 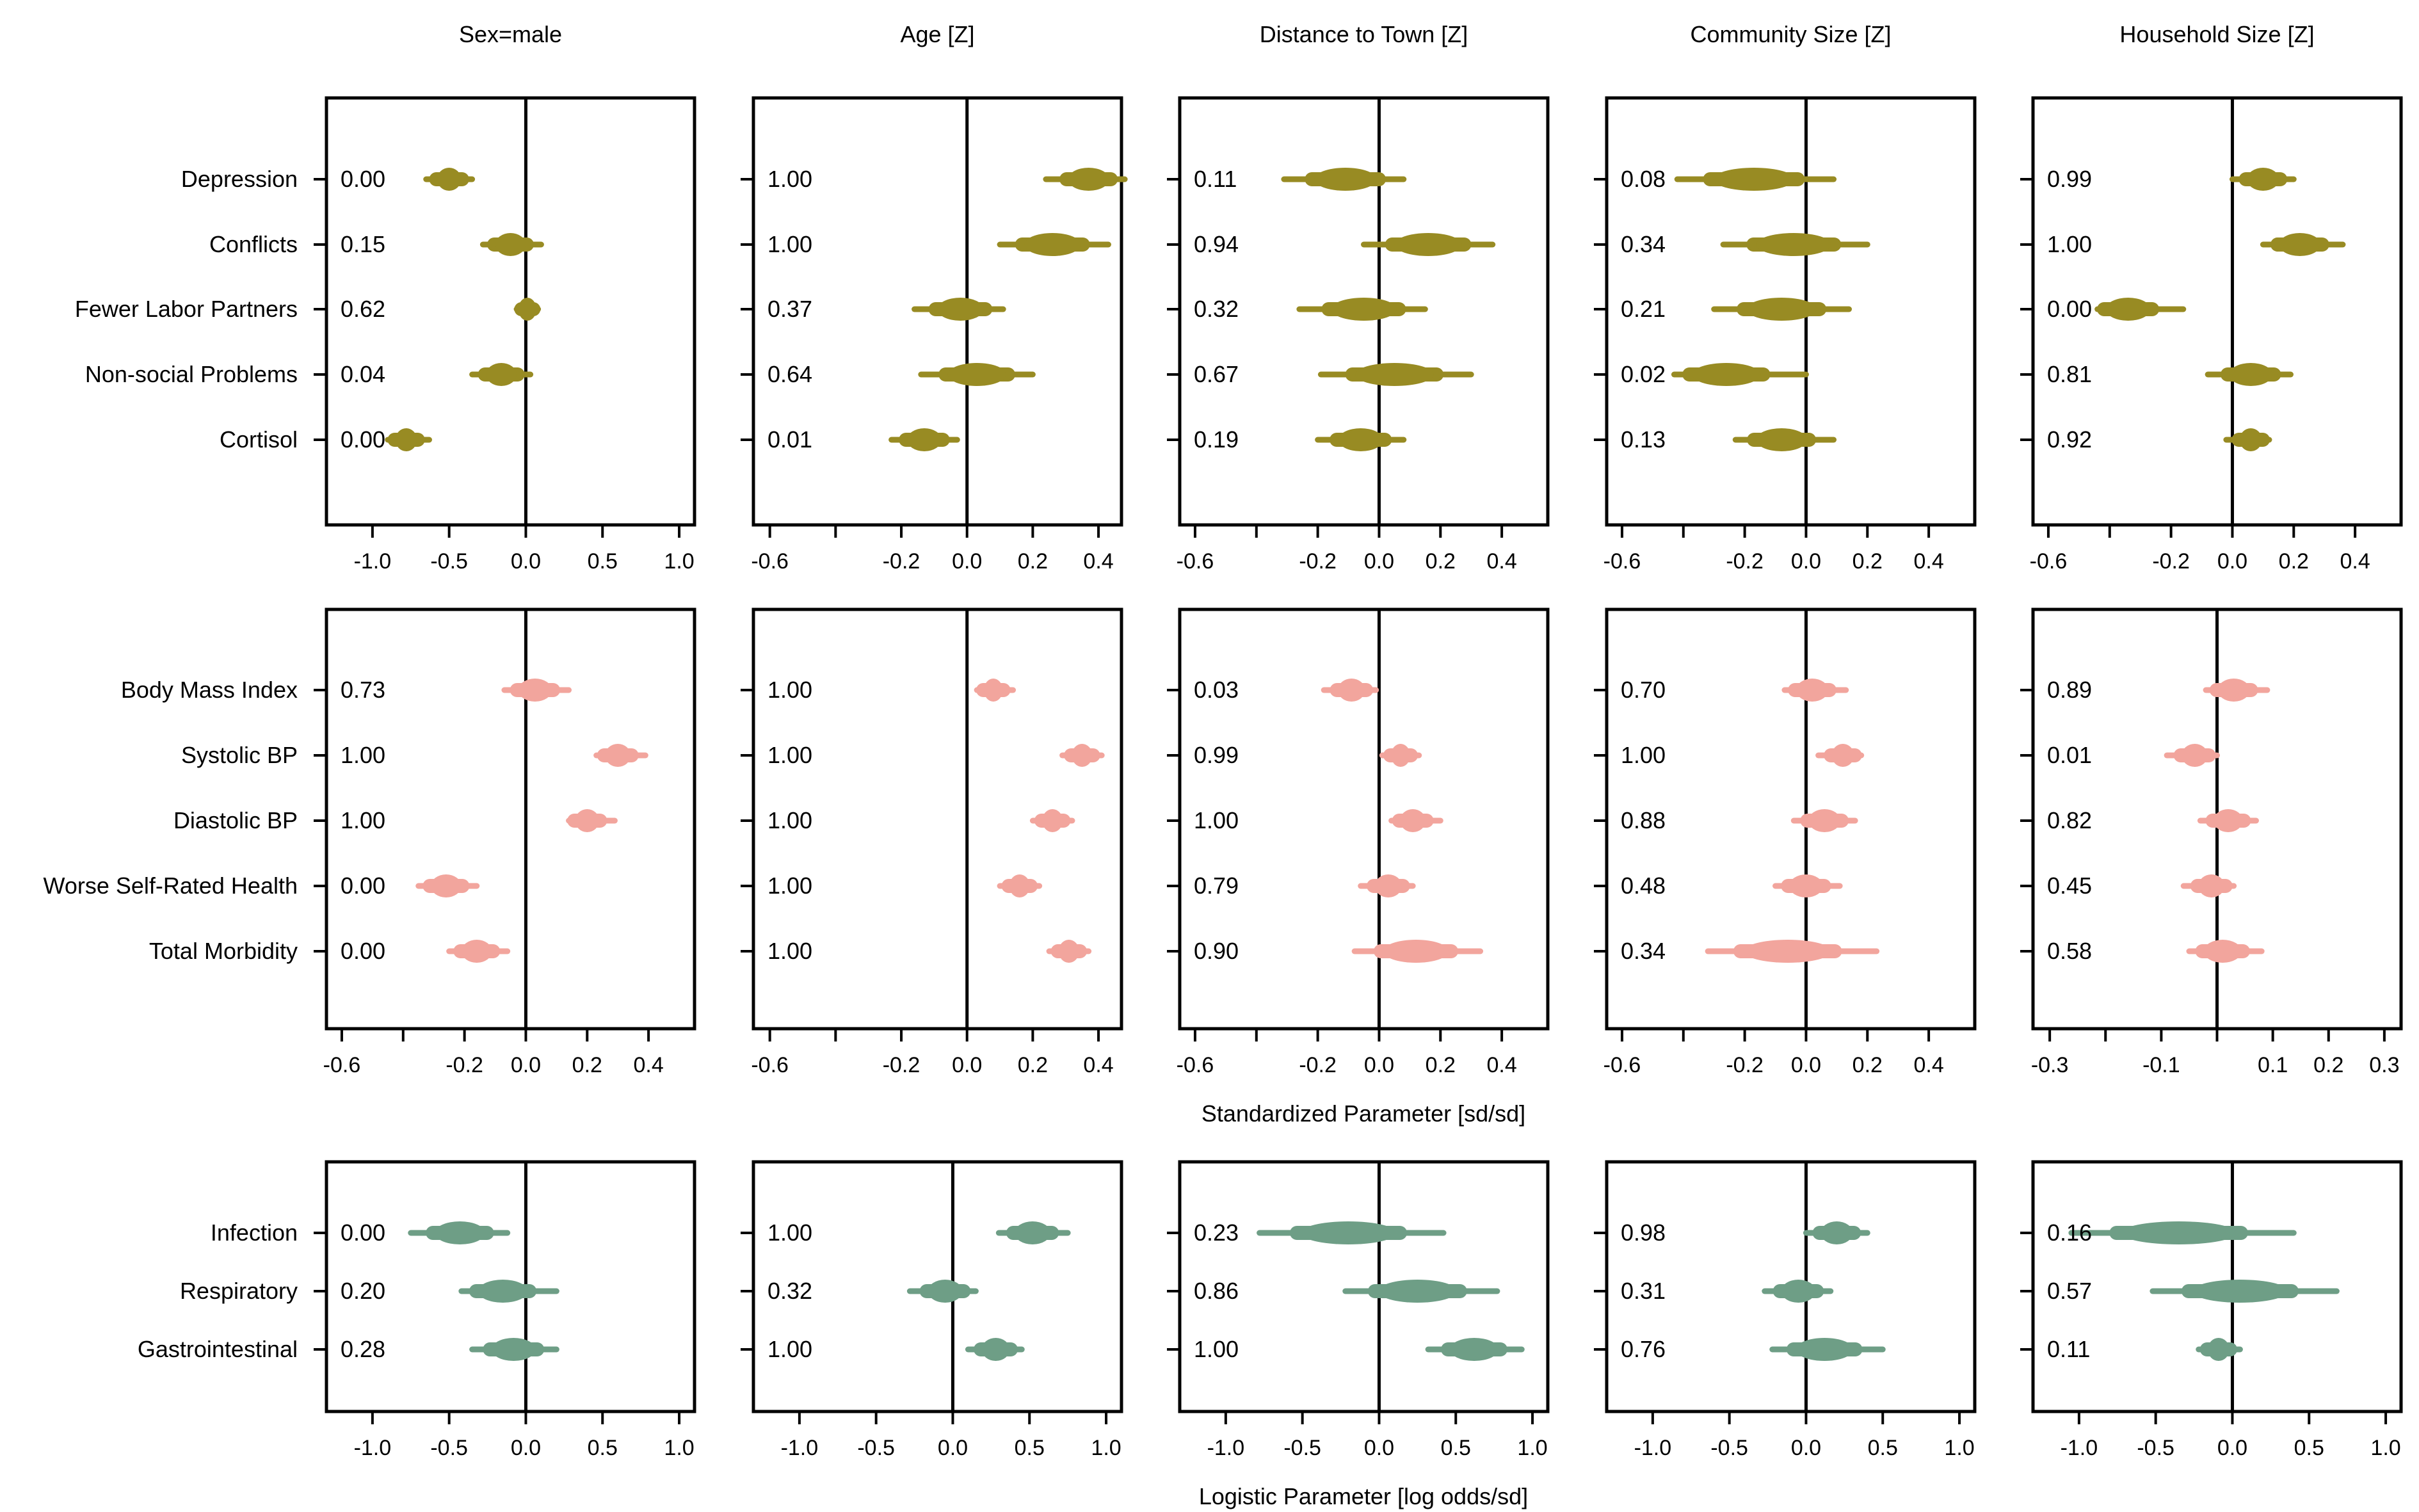 What do you see at coordinates (1643, 690) in the screenshot?
I see `probability-label: 0.70` at bounding box center [1643, 690].